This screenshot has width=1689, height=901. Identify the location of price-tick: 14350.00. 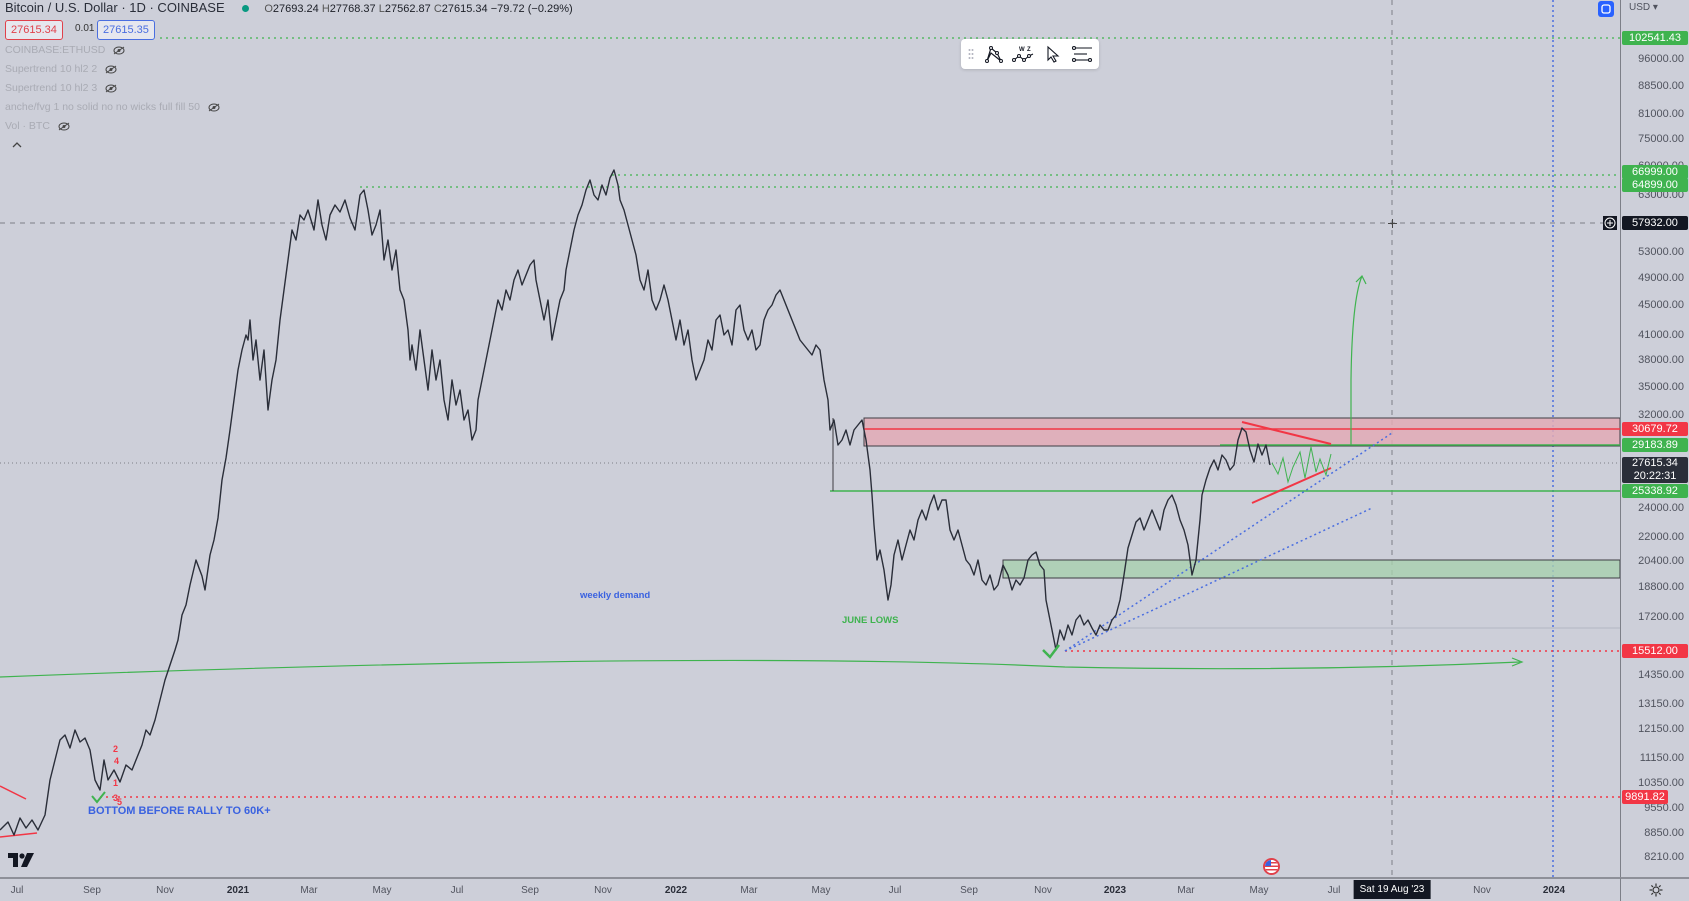
(1661, 675).